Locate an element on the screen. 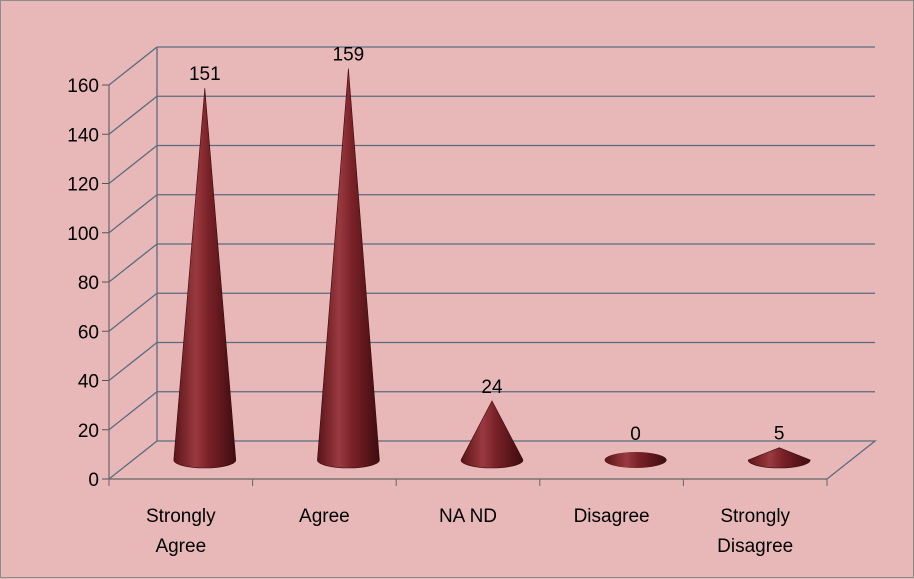 The height and width of the screenshot is (579, 914). x-category-label: Agree is located at coordinates (324, 516).